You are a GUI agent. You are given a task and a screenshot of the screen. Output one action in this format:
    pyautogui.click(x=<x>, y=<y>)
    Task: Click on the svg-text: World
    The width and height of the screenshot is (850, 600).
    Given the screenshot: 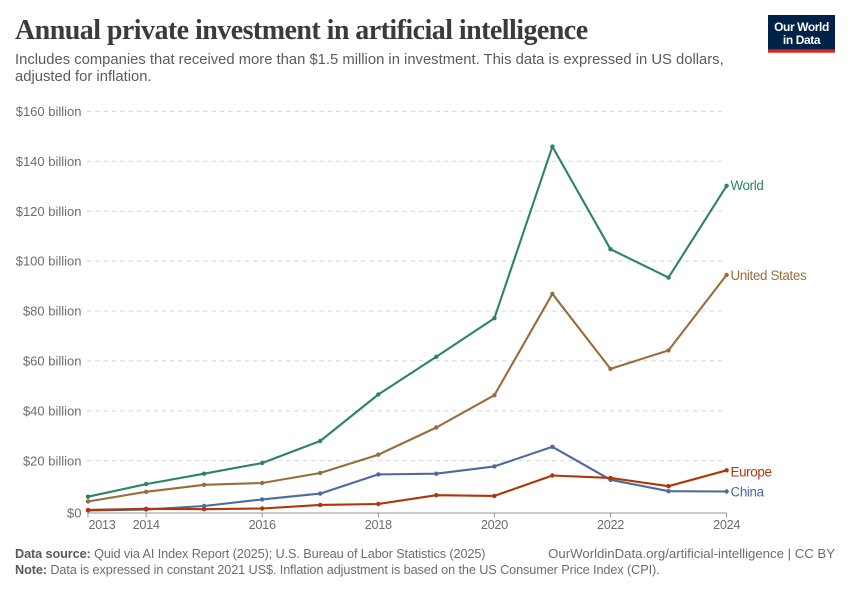 What is the action you would take?
    pyautogui.click(x=747, y=185)
    